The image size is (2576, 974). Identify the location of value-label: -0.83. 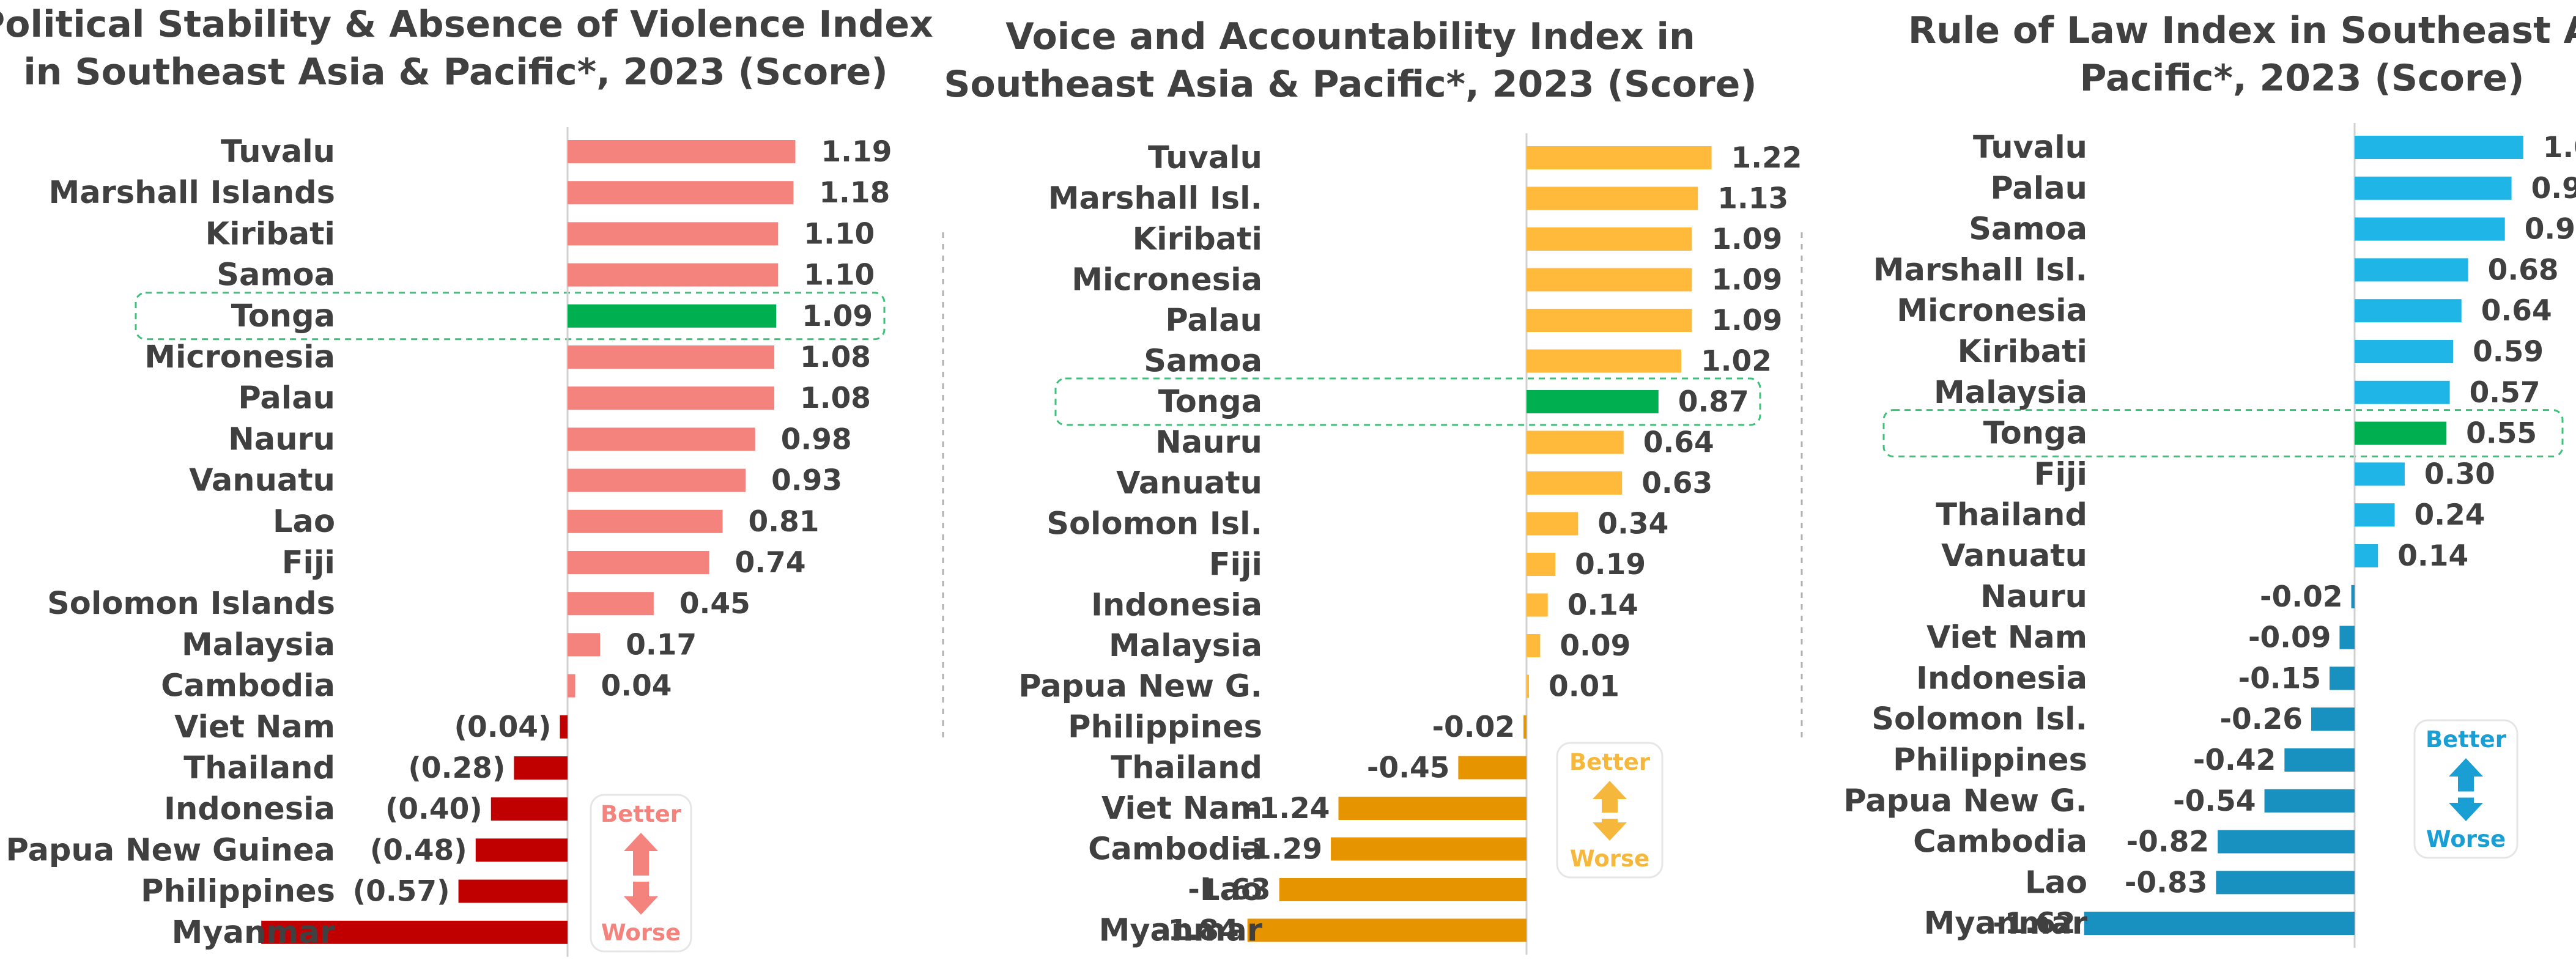
(2166, 883).